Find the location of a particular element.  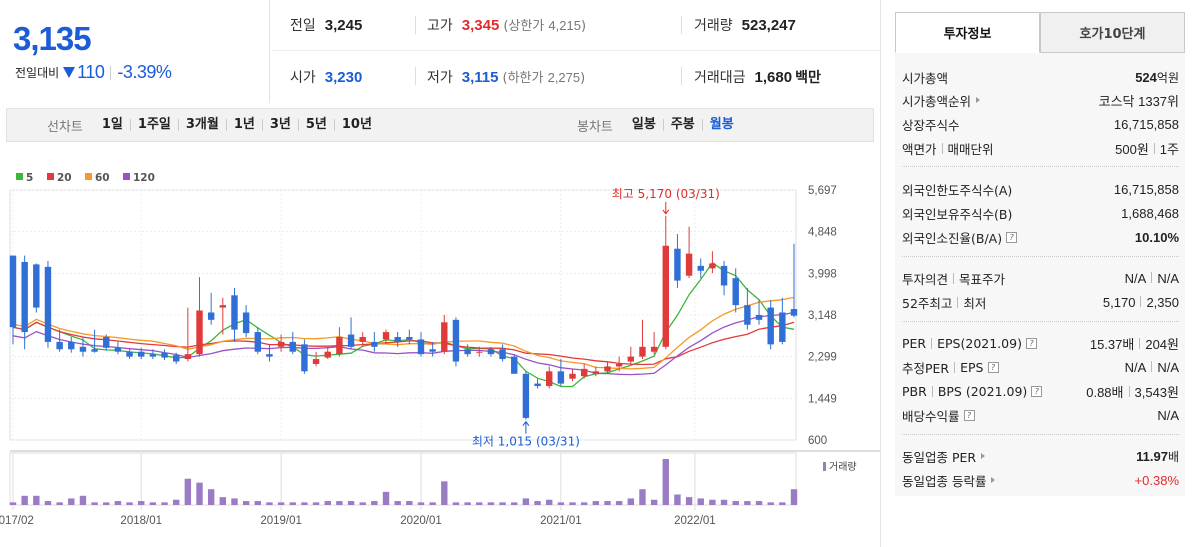

arrow-right-icon is located at coordinates (983, 456).